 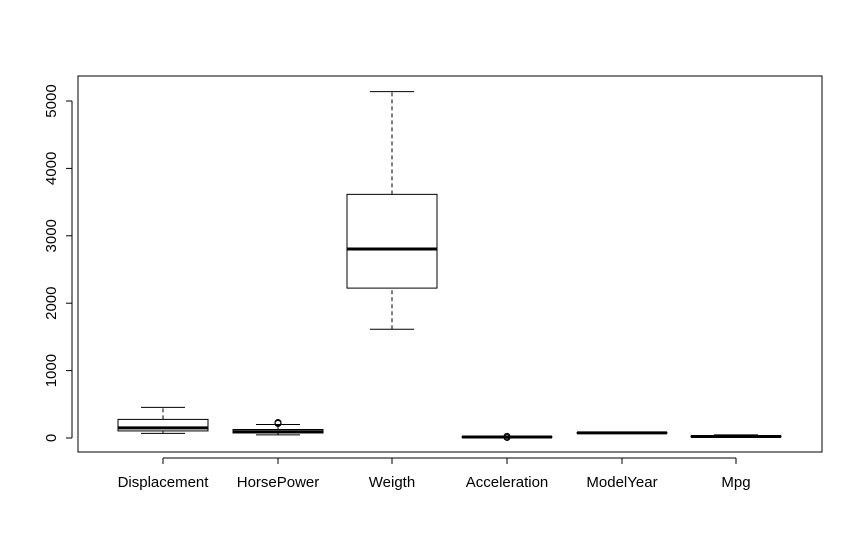 What do you see at coordinates (621, 482) in the screenshot?
I see `x-category-label: ModelYear` at bounding box center [621, 482].